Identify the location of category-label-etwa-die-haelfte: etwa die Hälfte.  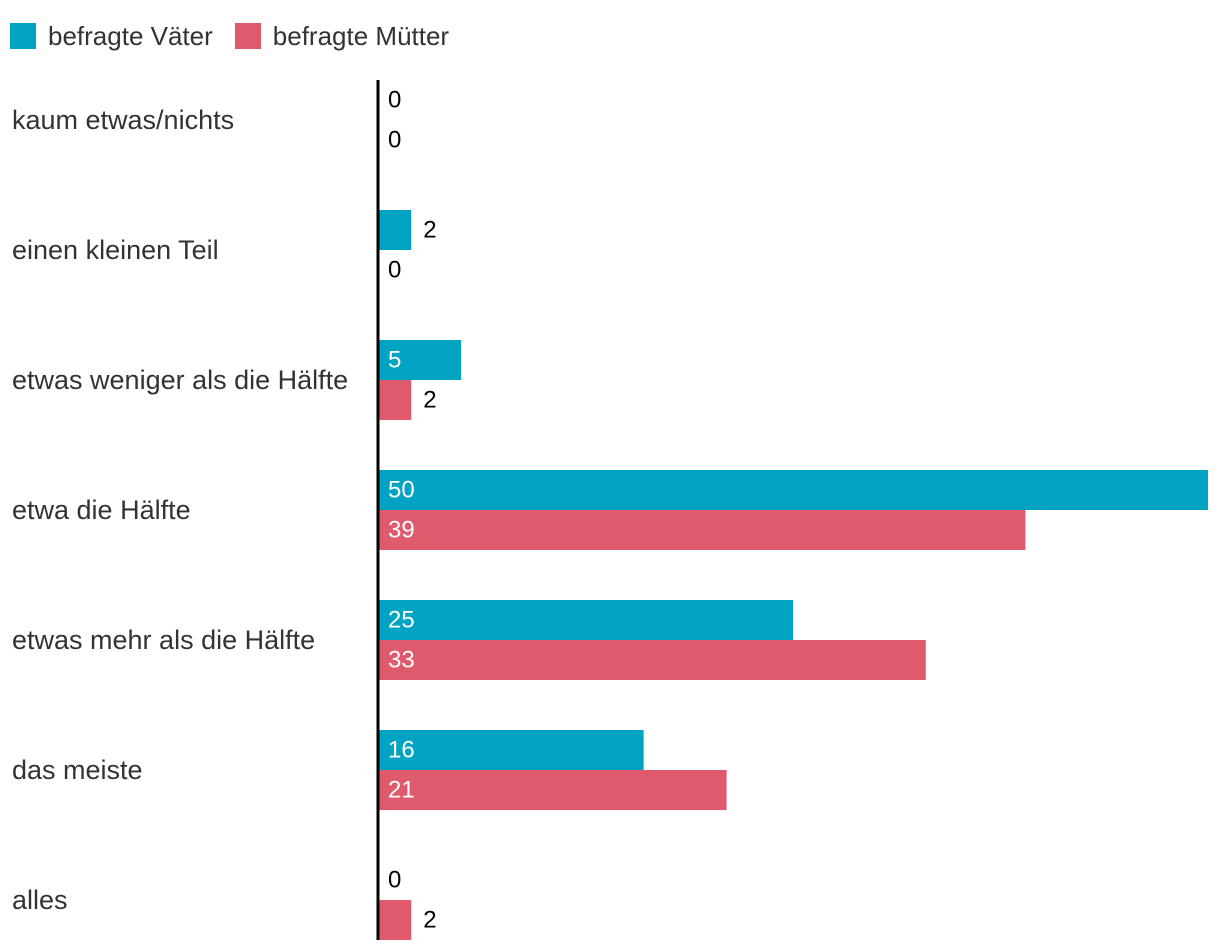
(101, 510).